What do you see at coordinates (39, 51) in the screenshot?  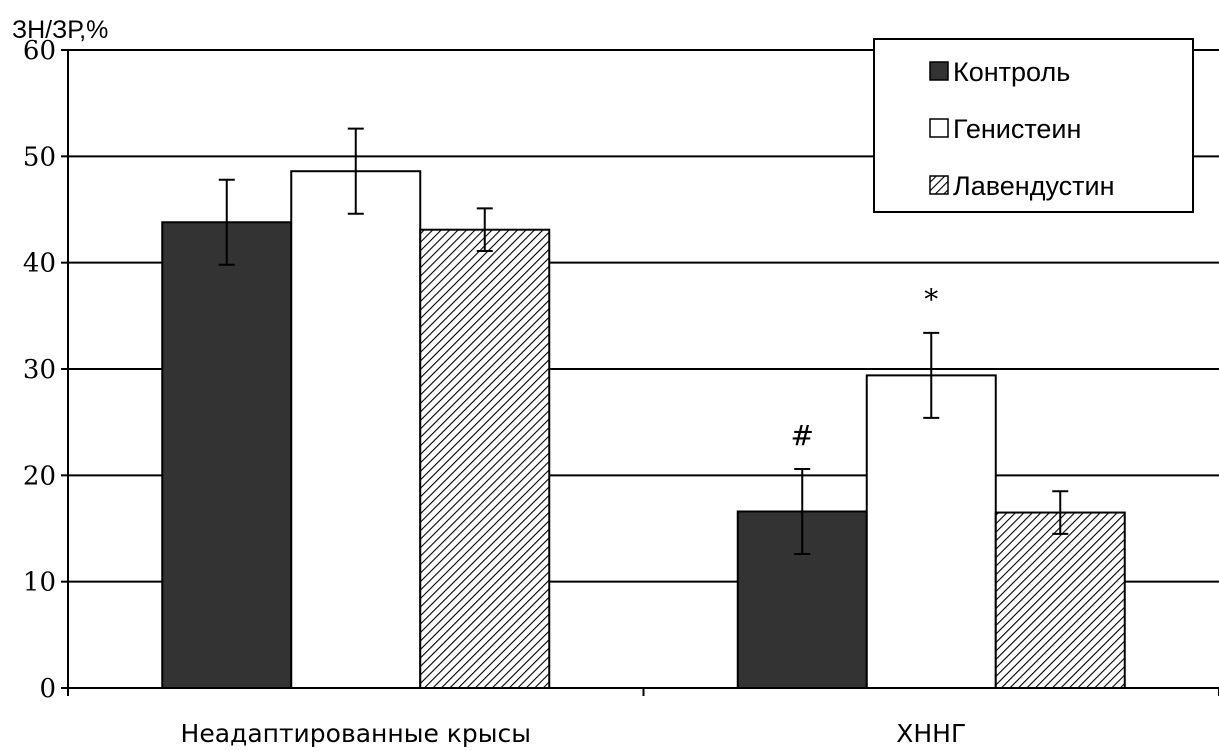 I see `y-tick-label: 60` at bounding box center [39, 51].